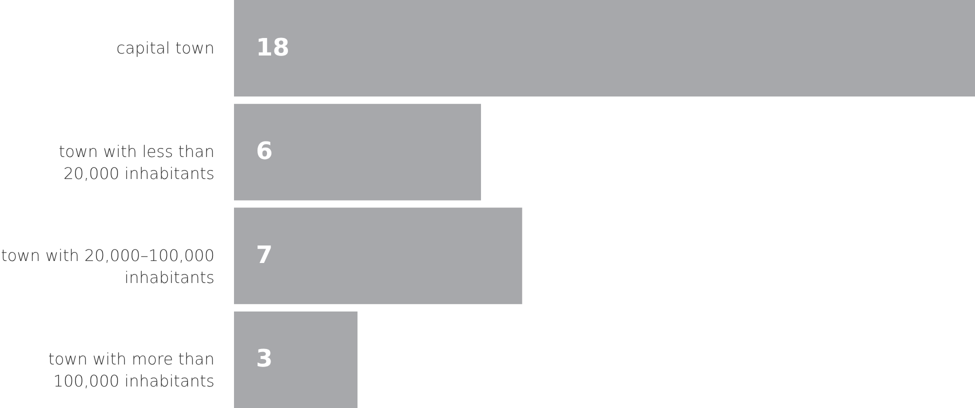 This screenshot has width=975, height=408. I want to click on y-tick-label: town with 20,000–100,000 inhabitants, so click(107, 266).